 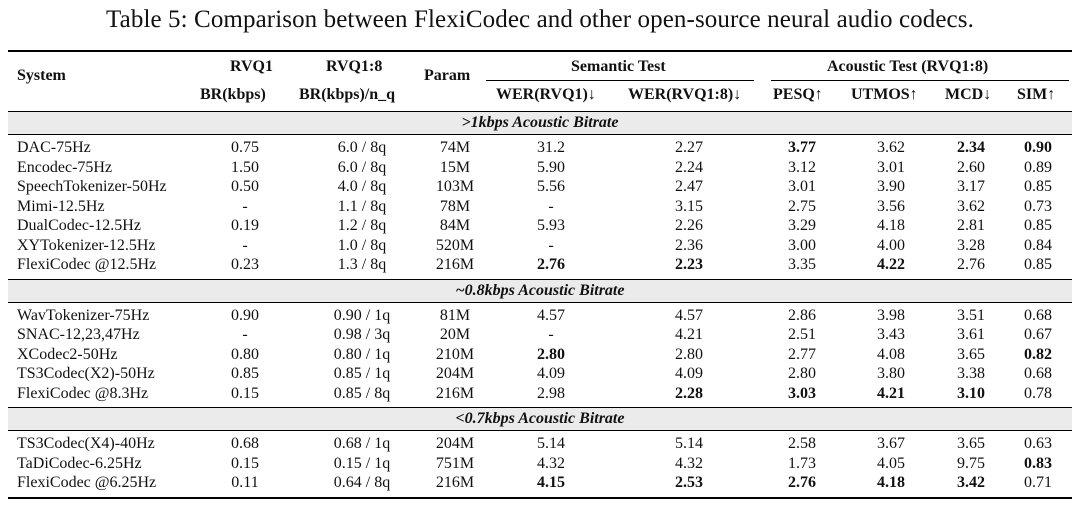 What do you see at coordinates (891, 443) in the screenshot?
I see `cell-utmos: 3.67` at bounding box center [891, 443].